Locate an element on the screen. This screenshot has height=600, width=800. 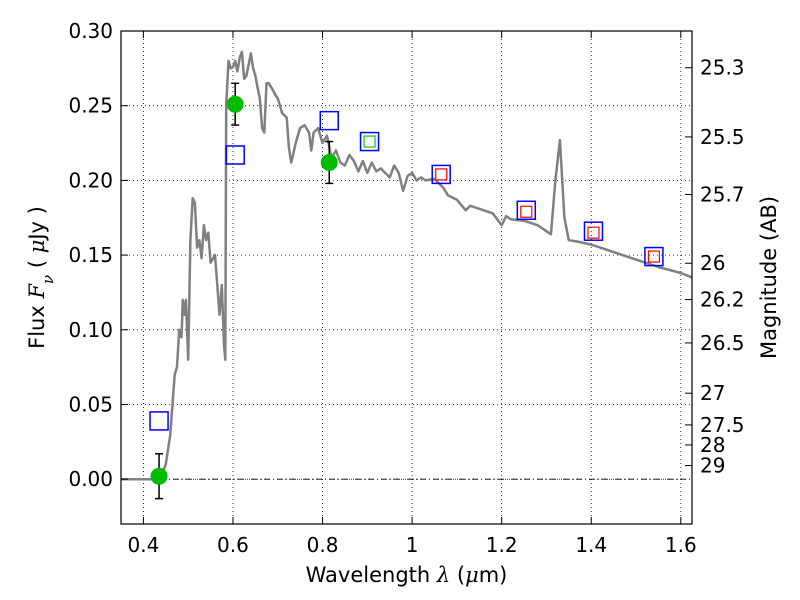
magnitude-tick-label: 26 is located at coordinates (712, 263).